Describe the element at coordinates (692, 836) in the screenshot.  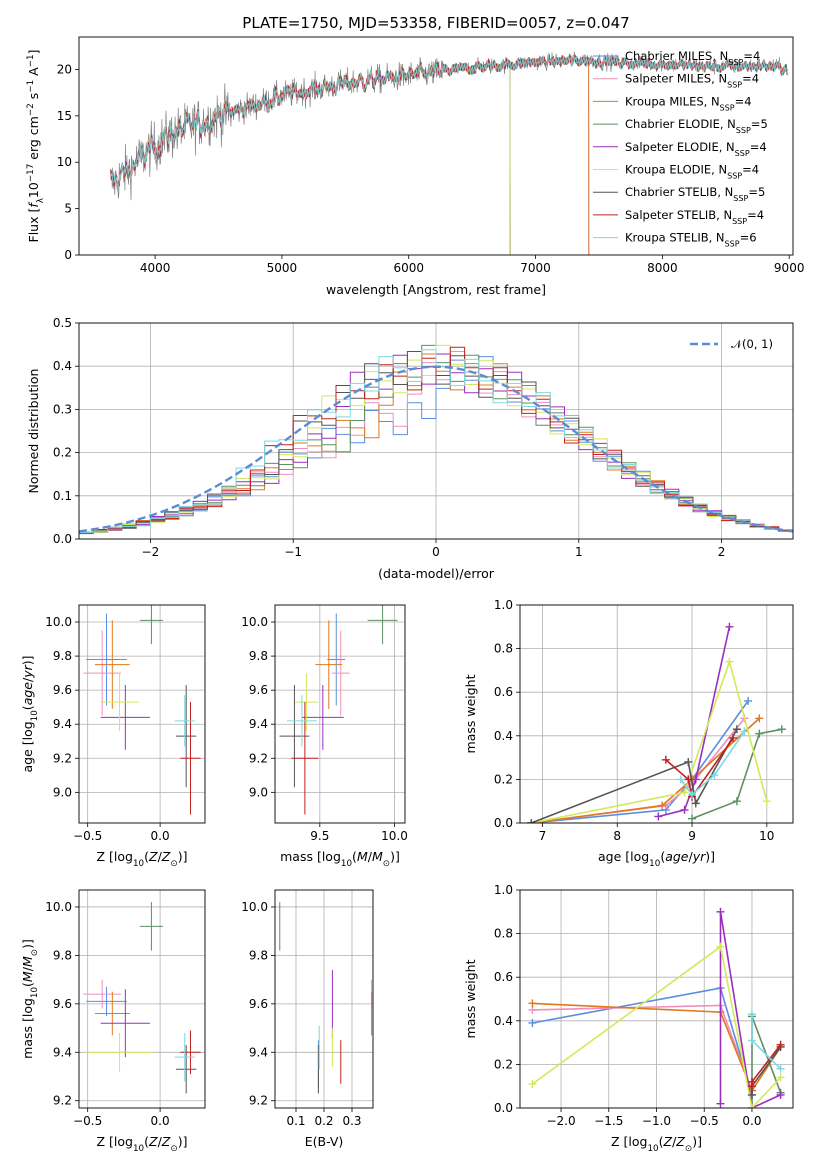
I see `x-tick-label: 9` at that location.